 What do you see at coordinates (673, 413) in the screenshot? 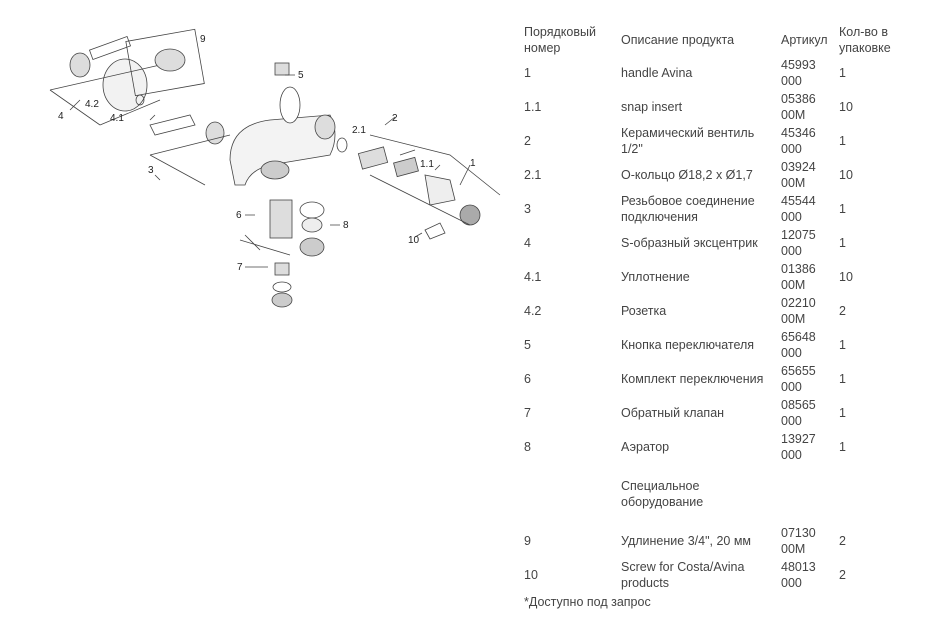
I see `part-description: Обратный клапан` at bounding box center [673, 413].